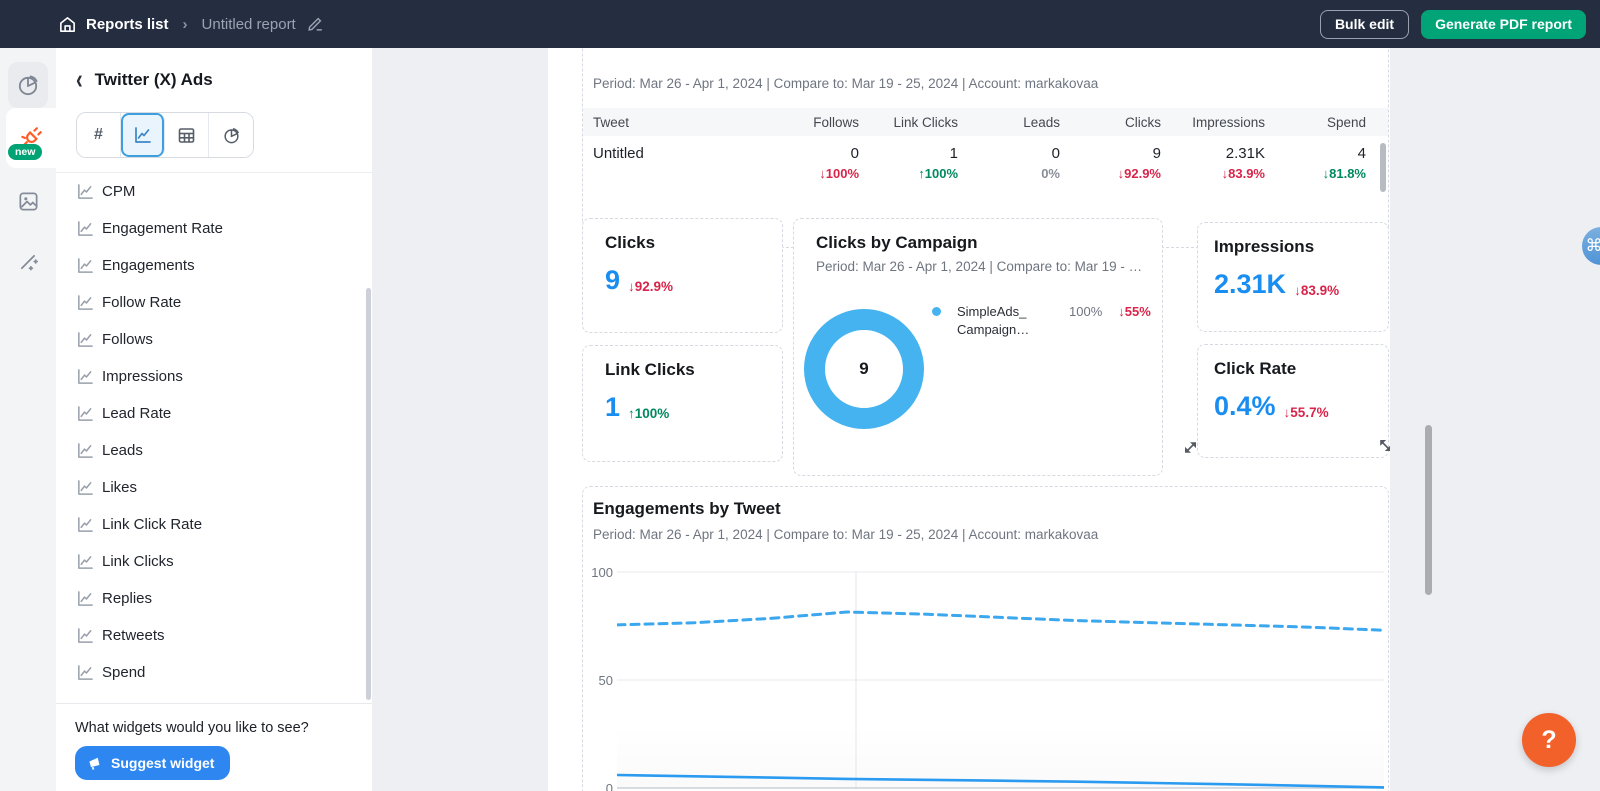  What do you see at coordinates (1245, 406) in the screenshot?
I see `click-rate-value: 0.4%` at bounding box center [1245, 406].